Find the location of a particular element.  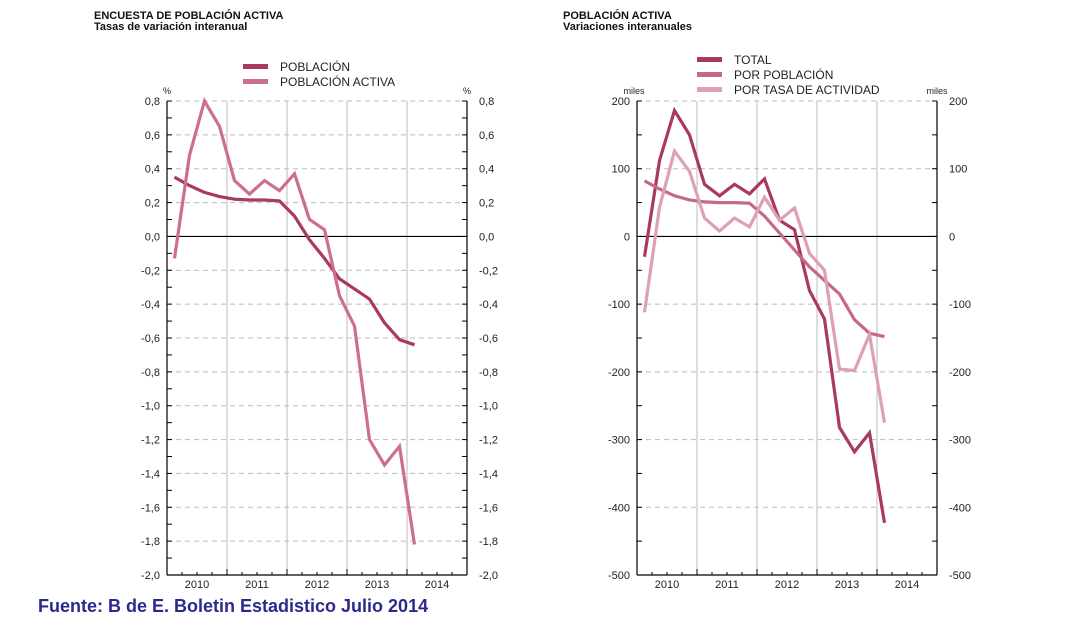

c2-y-tick-label-right: 100 is located at coordinates (958, 170).